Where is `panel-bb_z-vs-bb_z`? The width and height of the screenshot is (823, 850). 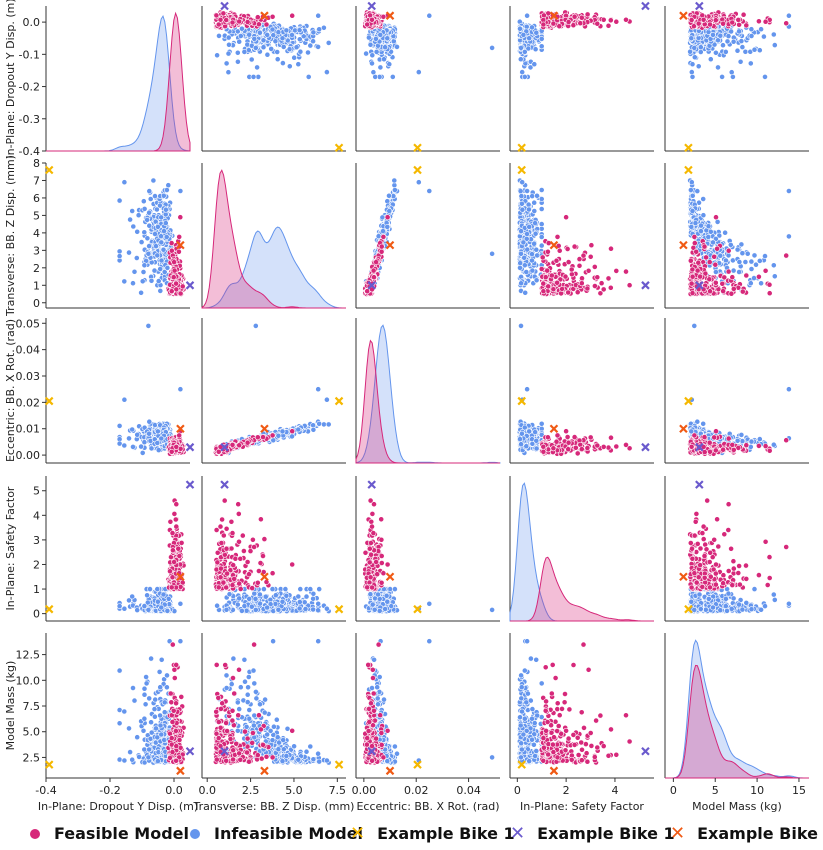
panel-bb_z-vs-bb_z is located at coordinates (273, 236).